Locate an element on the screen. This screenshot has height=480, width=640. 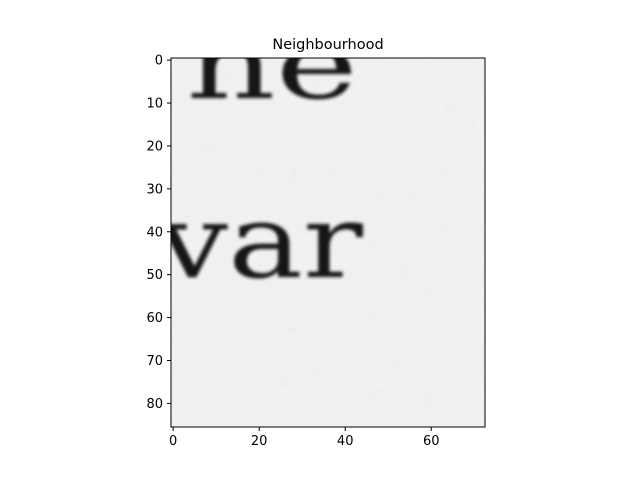
x-tick-label: 0 is located at coordinates (173, 441).